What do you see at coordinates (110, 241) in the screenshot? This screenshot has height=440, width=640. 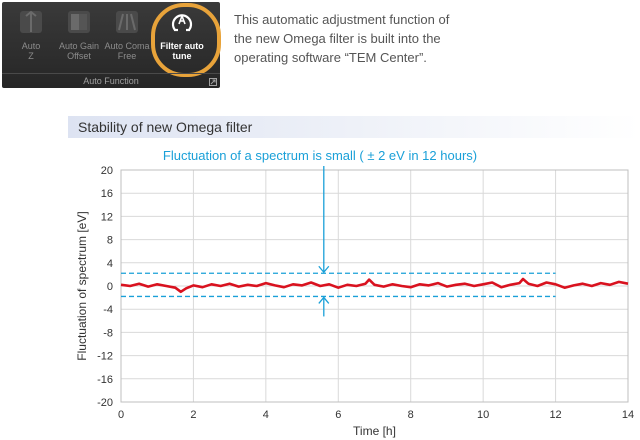 I see `y-tick-label: 8` at bounding box center [110, 241].